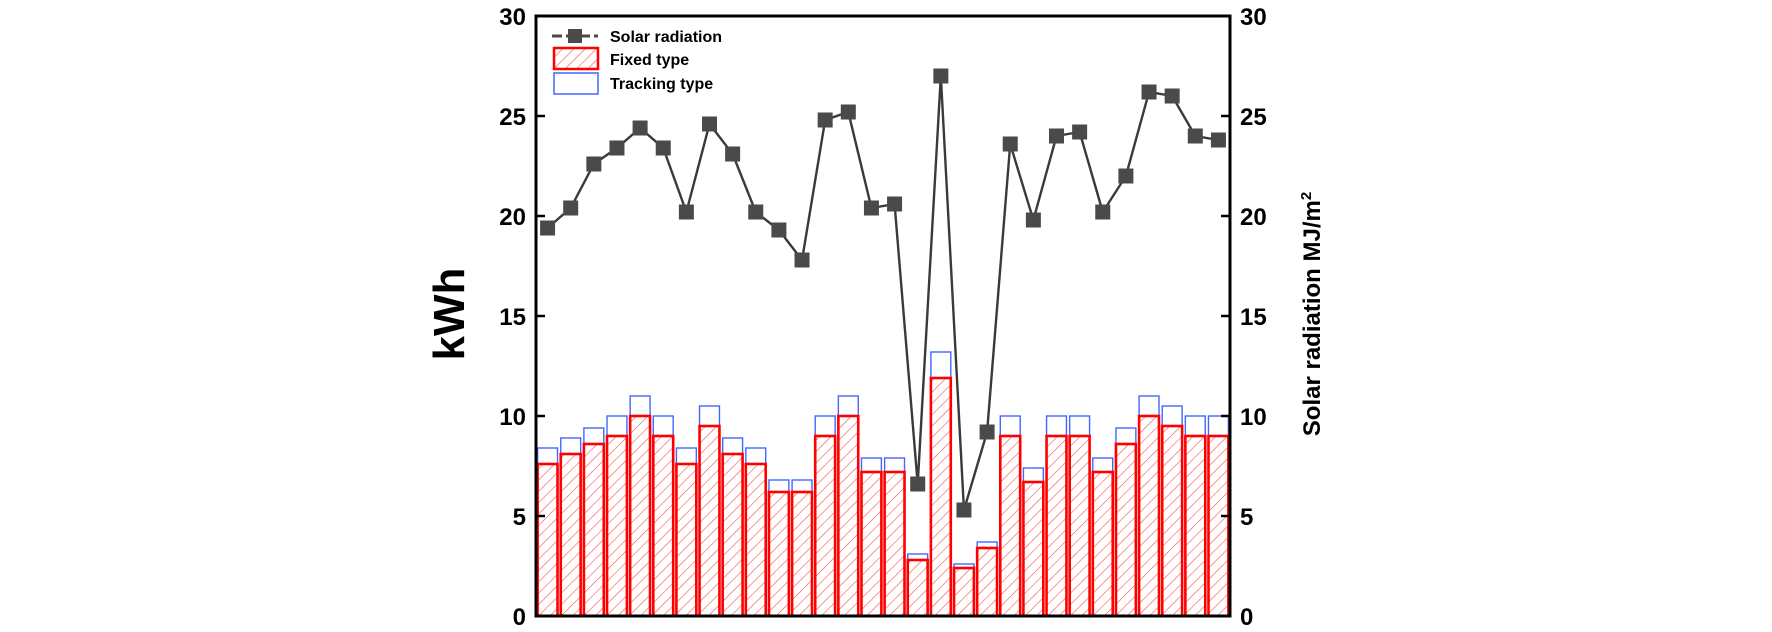  I want to click on right-axis-label: Solar radiation MJ/m2, so click(1312, 314).